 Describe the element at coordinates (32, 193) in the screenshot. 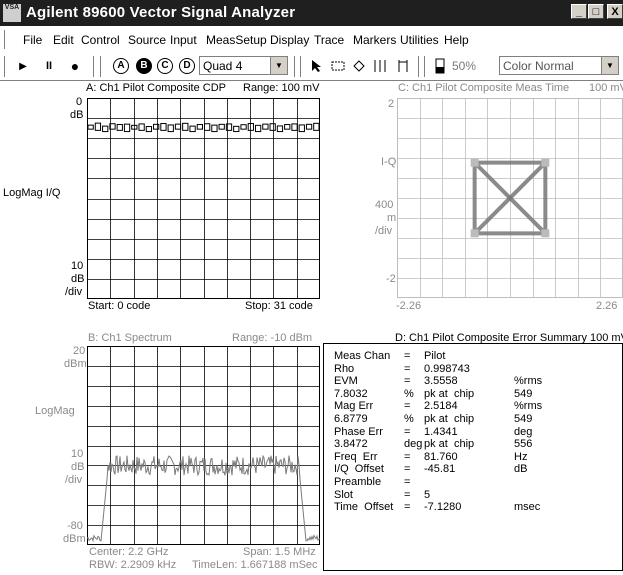

I see `trace-a-ylabel: LogMag I/Q` at that location.